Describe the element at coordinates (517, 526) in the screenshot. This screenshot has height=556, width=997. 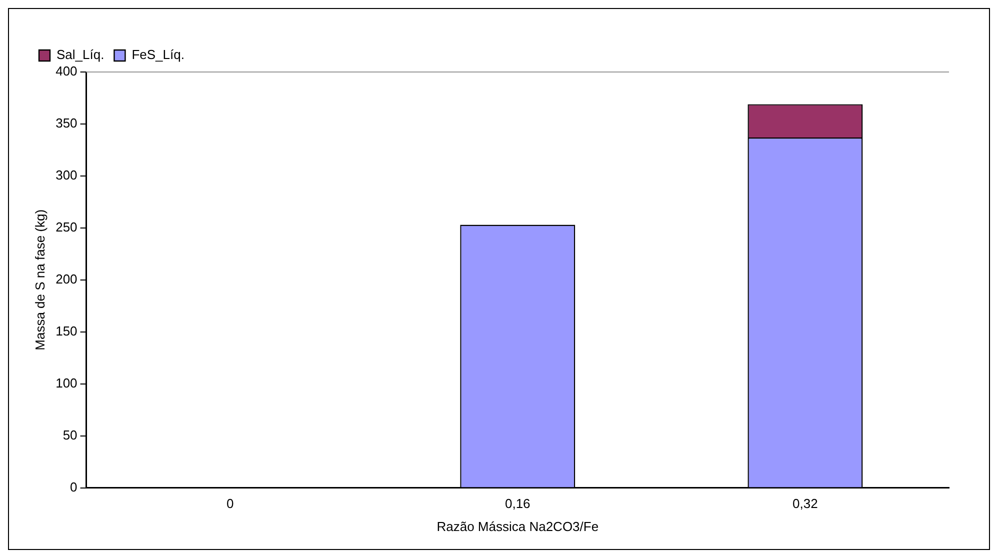
I see `x-axis-title: Razão Mássica Na2CO3/Fe` at that location.